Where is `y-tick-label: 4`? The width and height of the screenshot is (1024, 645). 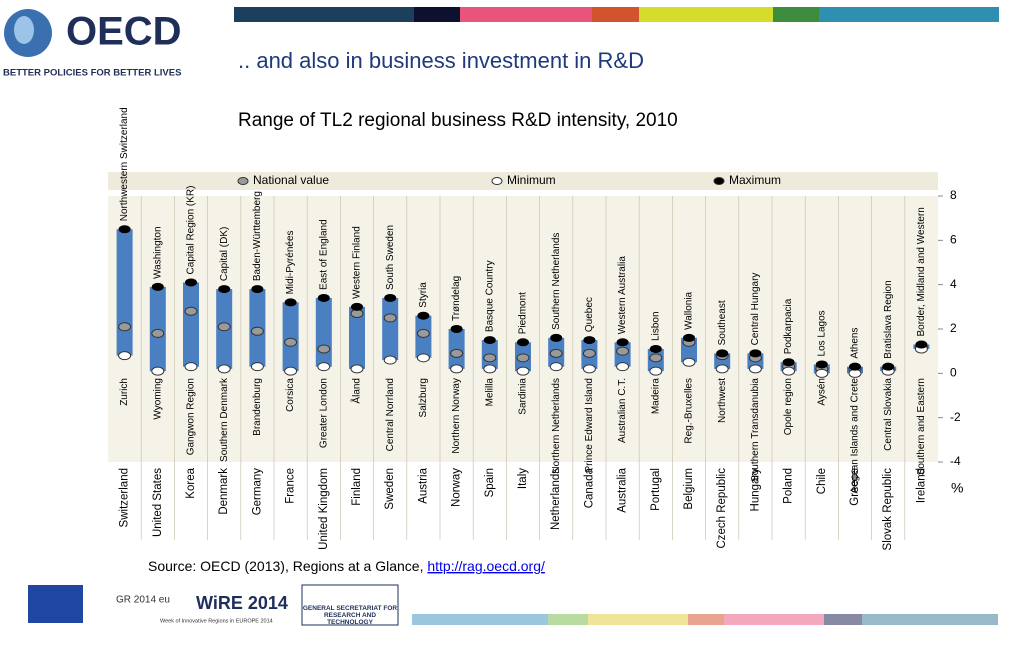 y-tick-label: 4 is located at coordinates (953, 284).